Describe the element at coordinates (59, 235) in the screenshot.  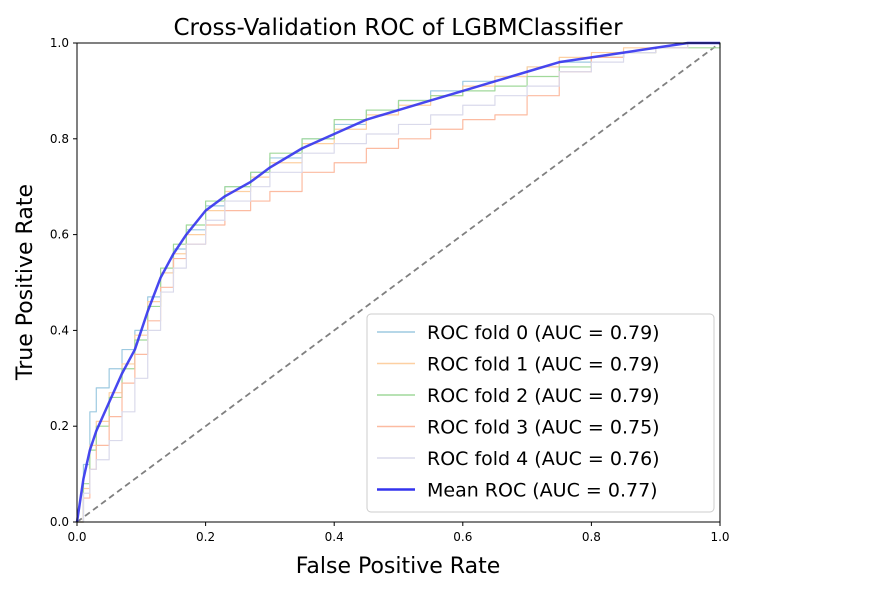
I see `y-tick-label: 0.6` at that location.